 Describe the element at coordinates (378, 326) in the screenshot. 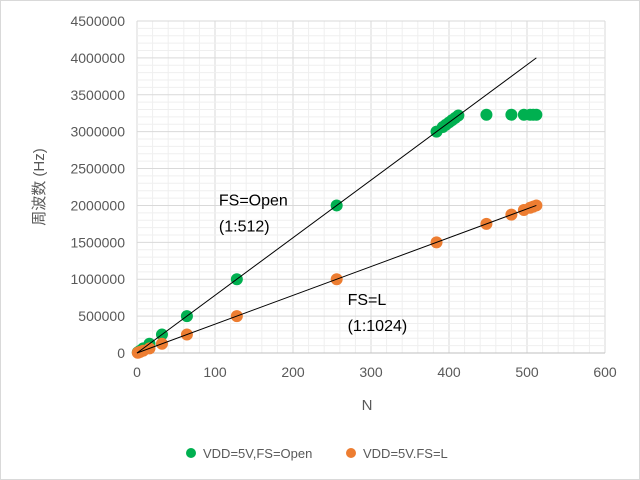

I see `annotation-text: (1:1024)` at that location.